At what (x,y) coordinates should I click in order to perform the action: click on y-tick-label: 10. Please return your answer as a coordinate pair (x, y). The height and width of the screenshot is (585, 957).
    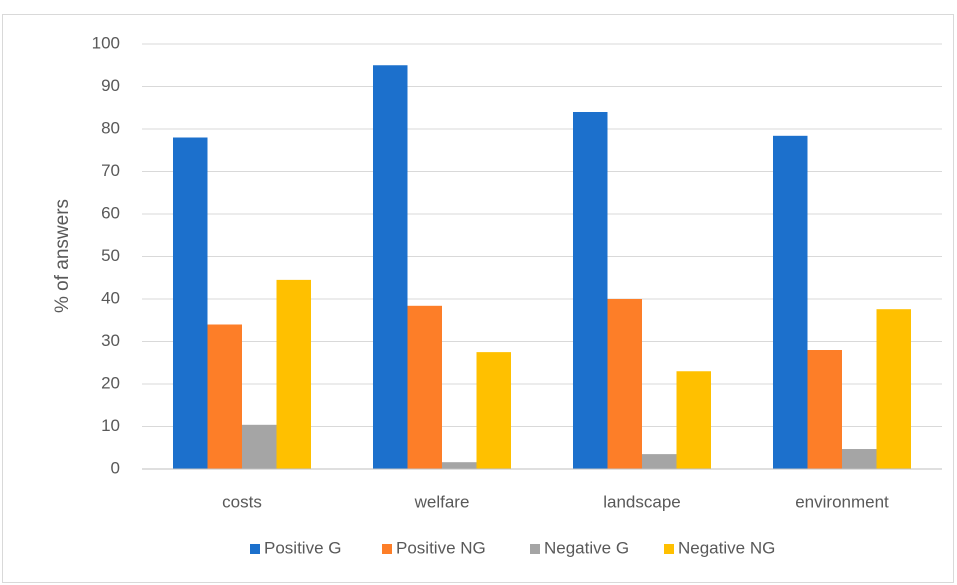
    Looking at the image, I should click on (110, 425).